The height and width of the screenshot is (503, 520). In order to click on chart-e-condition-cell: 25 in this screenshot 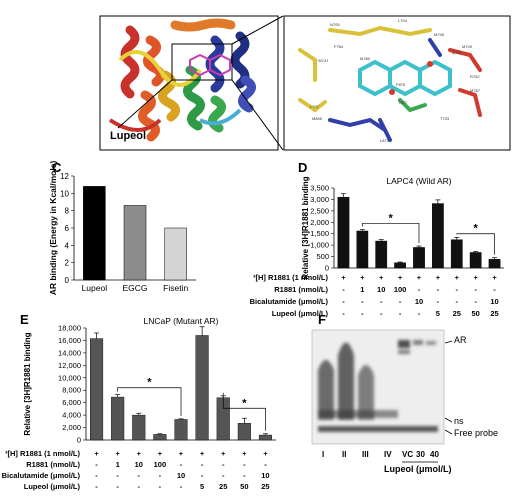, I will do `click(223, 486)`.